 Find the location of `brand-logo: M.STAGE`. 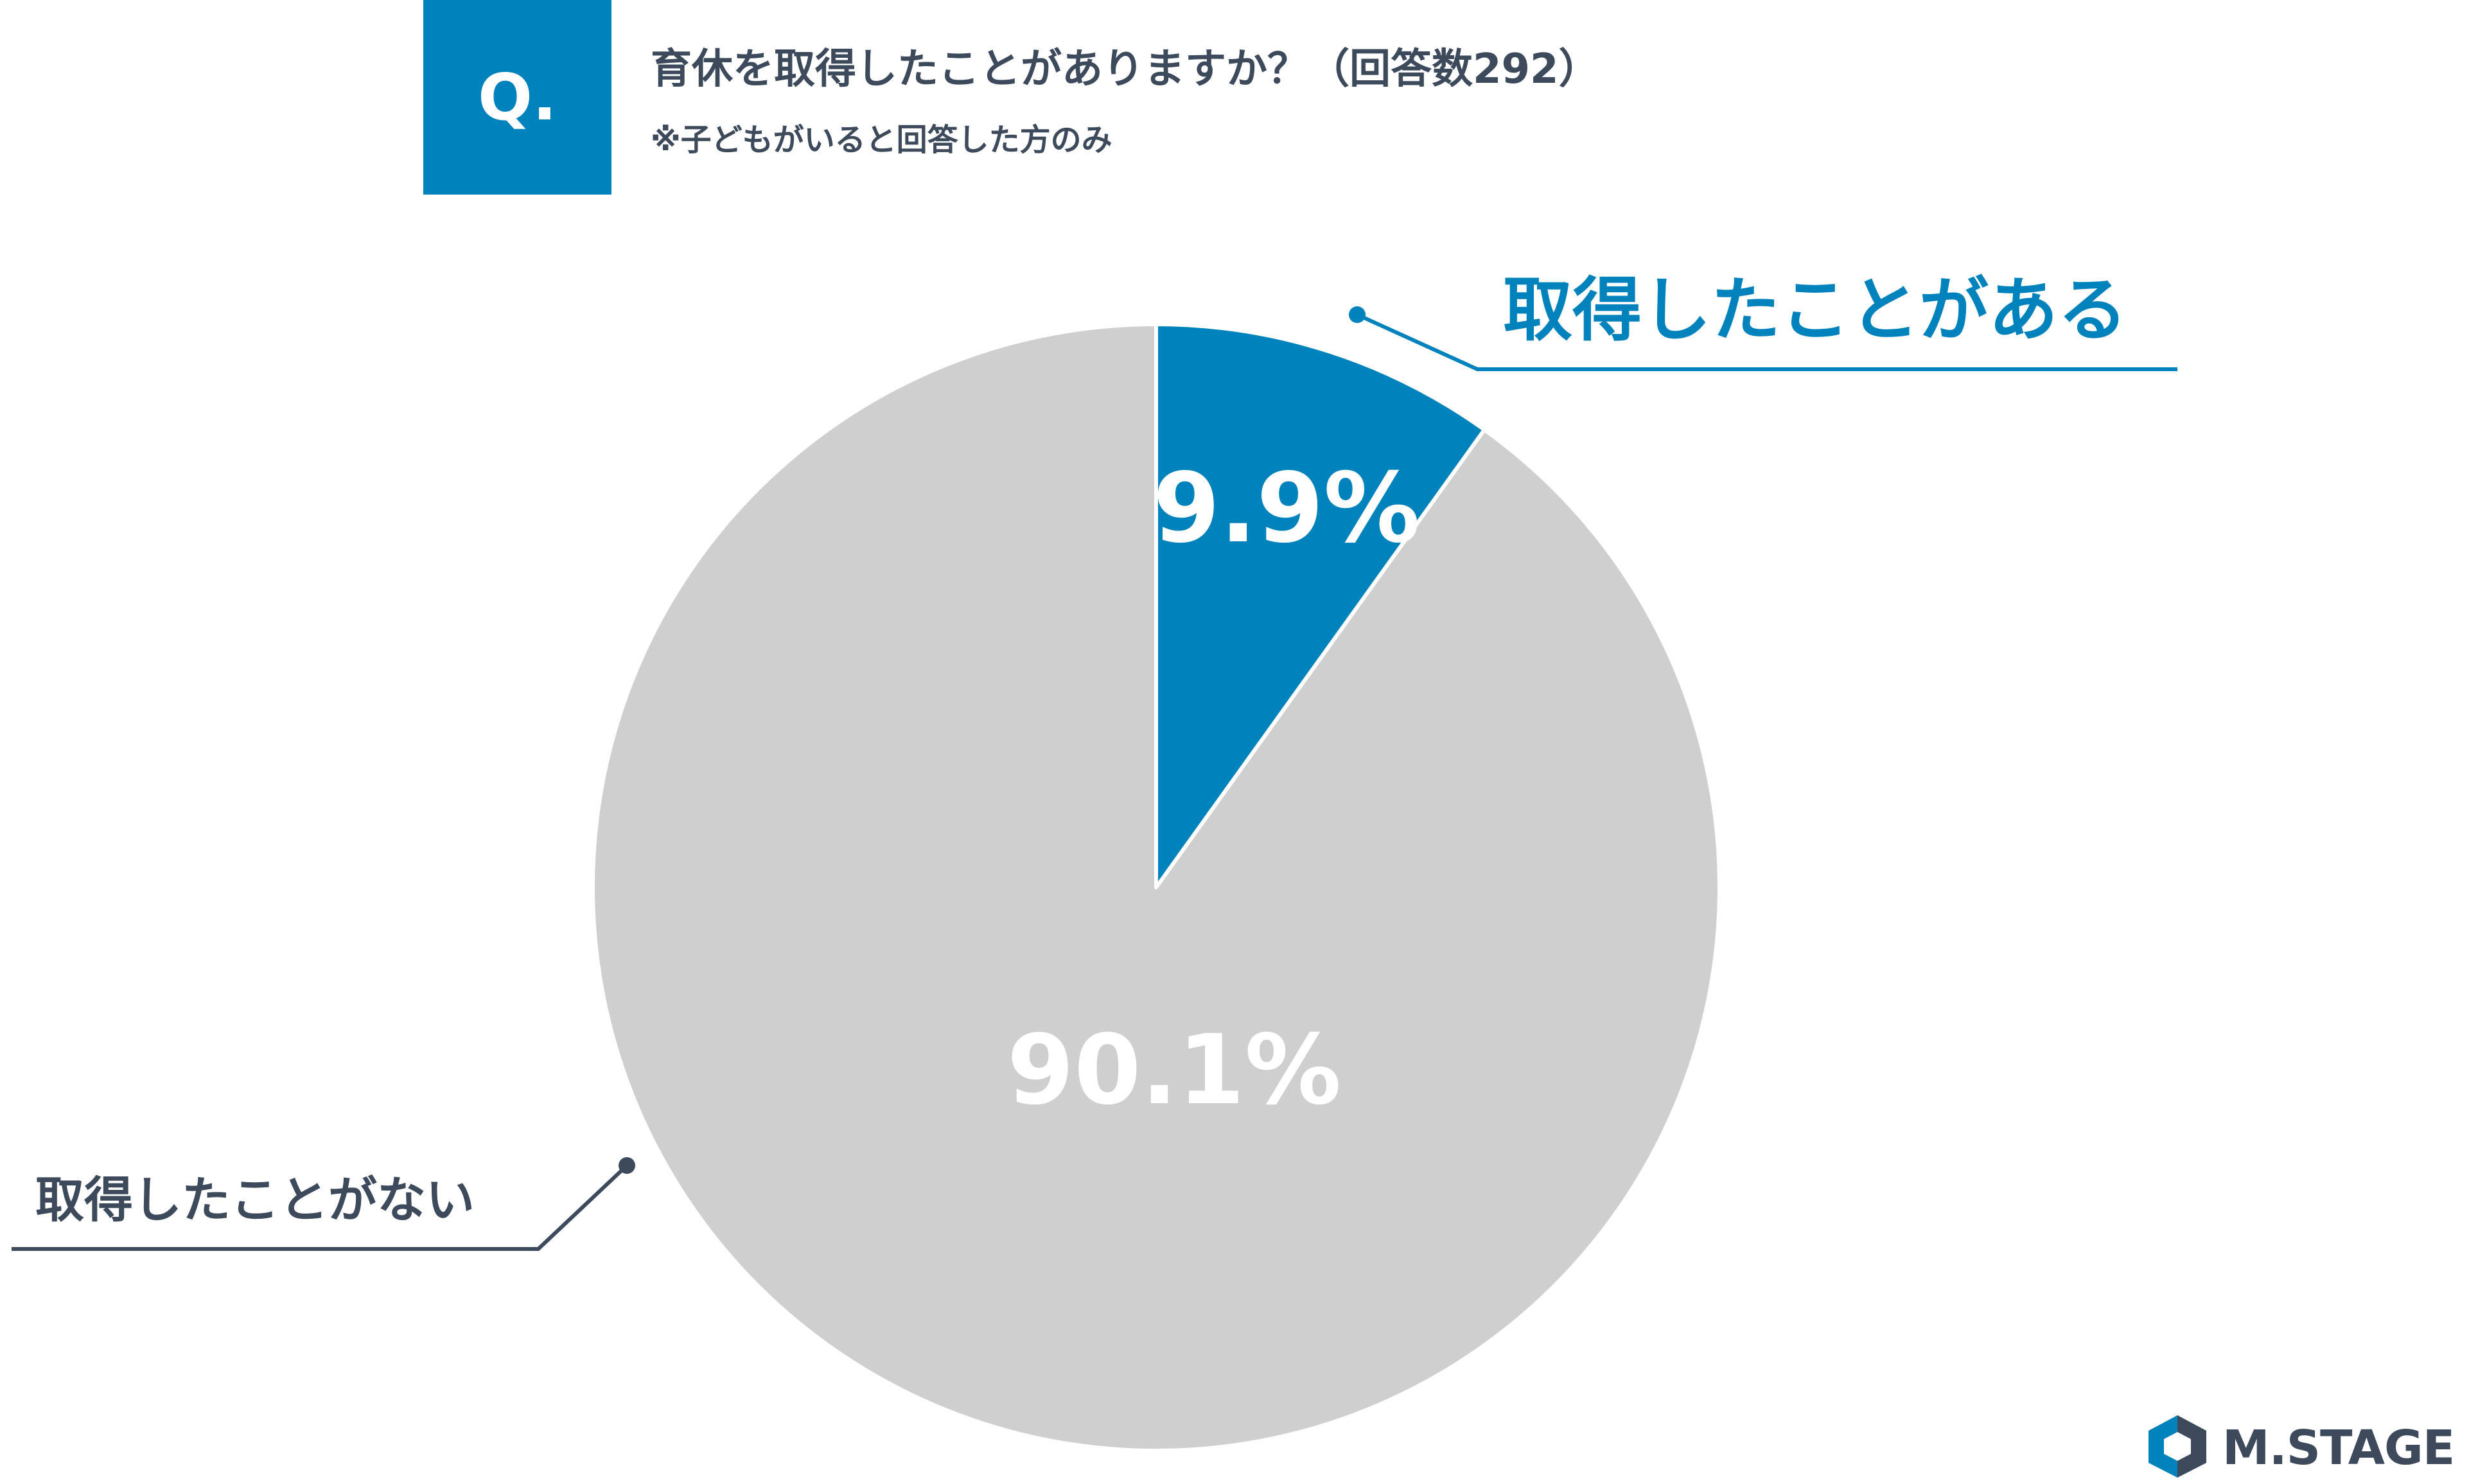

brand-logo: M.STAGE is located at coordinates (2302, 1446).